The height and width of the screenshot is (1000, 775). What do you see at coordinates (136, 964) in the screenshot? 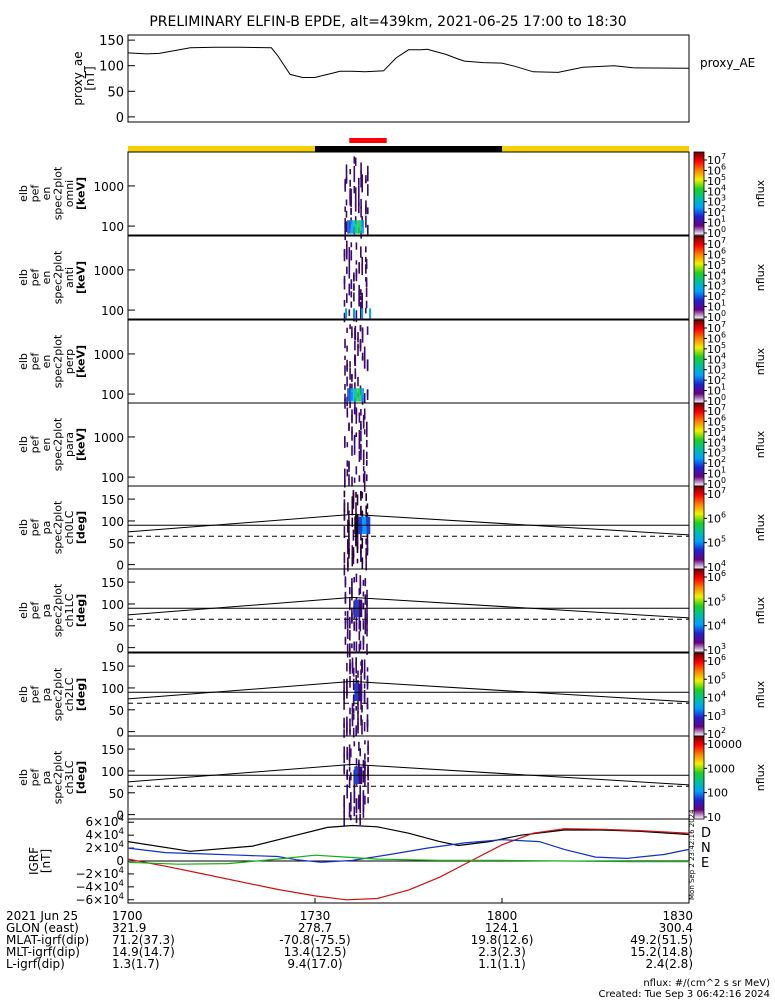
I see `ephemeris-cell: 1.3(1.7)` at bounding box center [136, 964].